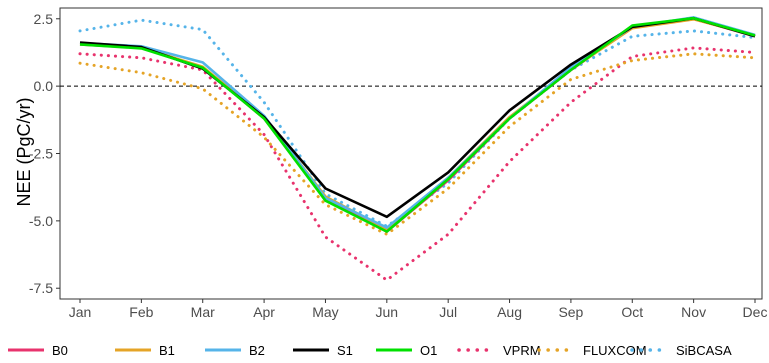 This screenshot has height=363, width=769. I want to click on y-tick-label: 2.5, so click(44, 19).